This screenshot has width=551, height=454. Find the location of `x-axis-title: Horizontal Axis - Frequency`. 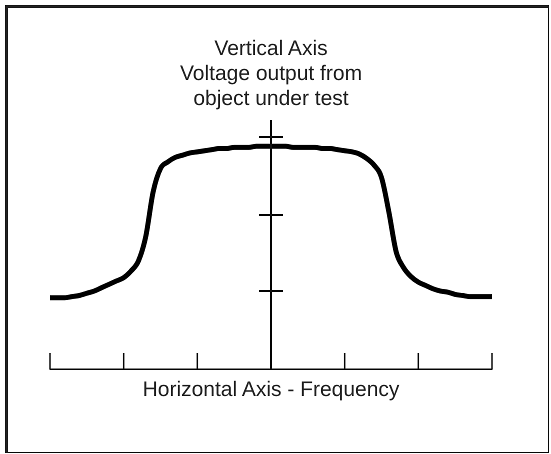

x-axis-title: Horizontal Axis - Frequency is located at coordinates (271, 389).